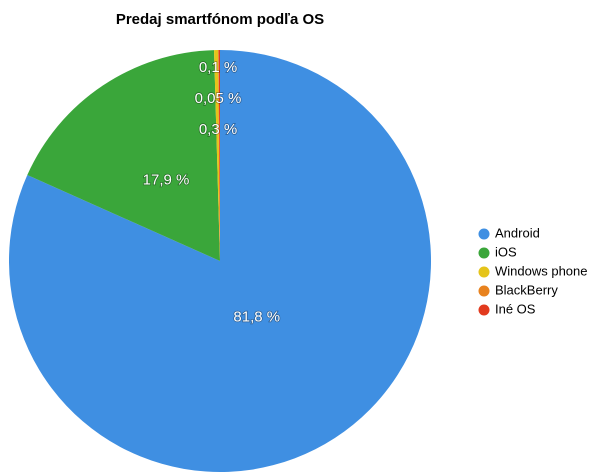  I want to click on data-label: 81,8 %, so click(256, 317).